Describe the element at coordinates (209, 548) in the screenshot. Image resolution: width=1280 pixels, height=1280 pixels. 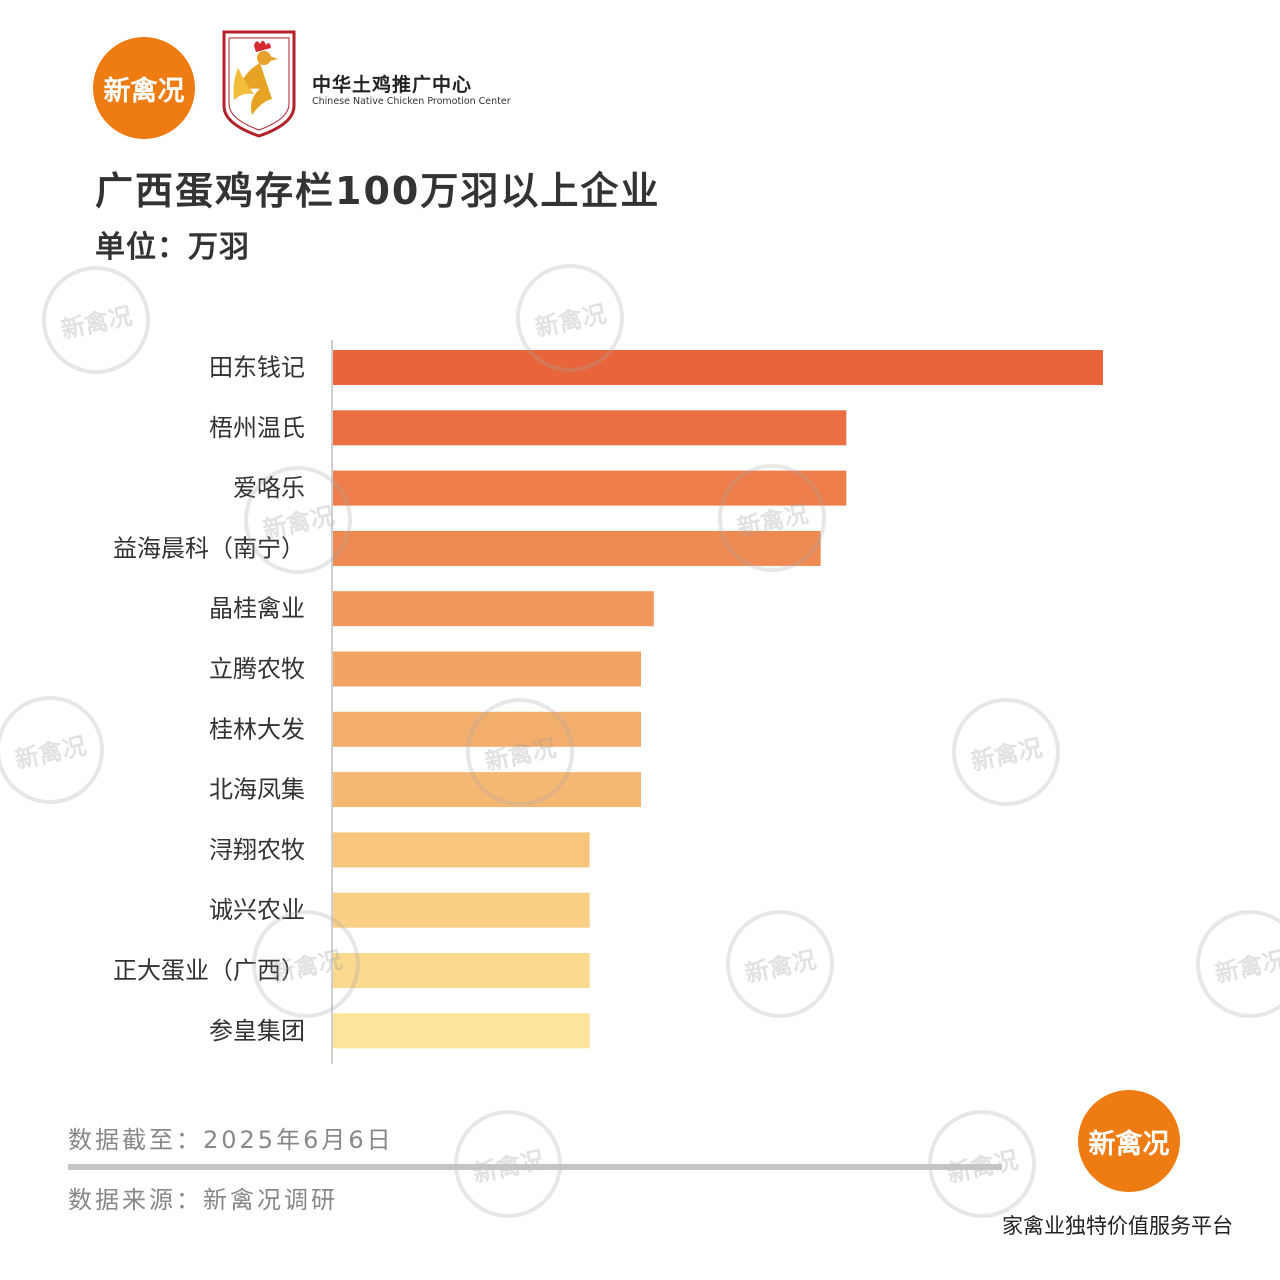
I see `category-label: 益海晨科（南宁）` at that location.